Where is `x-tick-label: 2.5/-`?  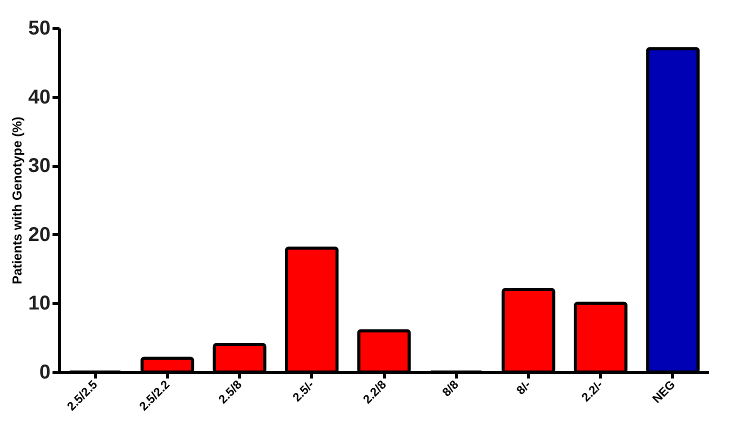 x-tick-label: 2.5/- is located at coordinates (303, 391).